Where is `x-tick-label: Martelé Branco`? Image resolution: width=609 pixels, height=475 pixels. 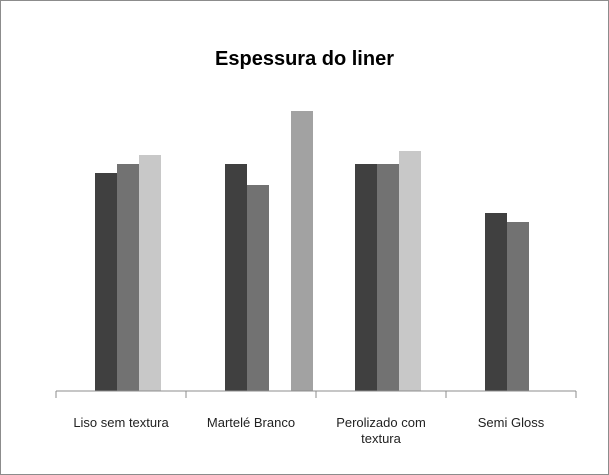
x-tick-label: Martelé Branco is located at coordinates (251, 422).